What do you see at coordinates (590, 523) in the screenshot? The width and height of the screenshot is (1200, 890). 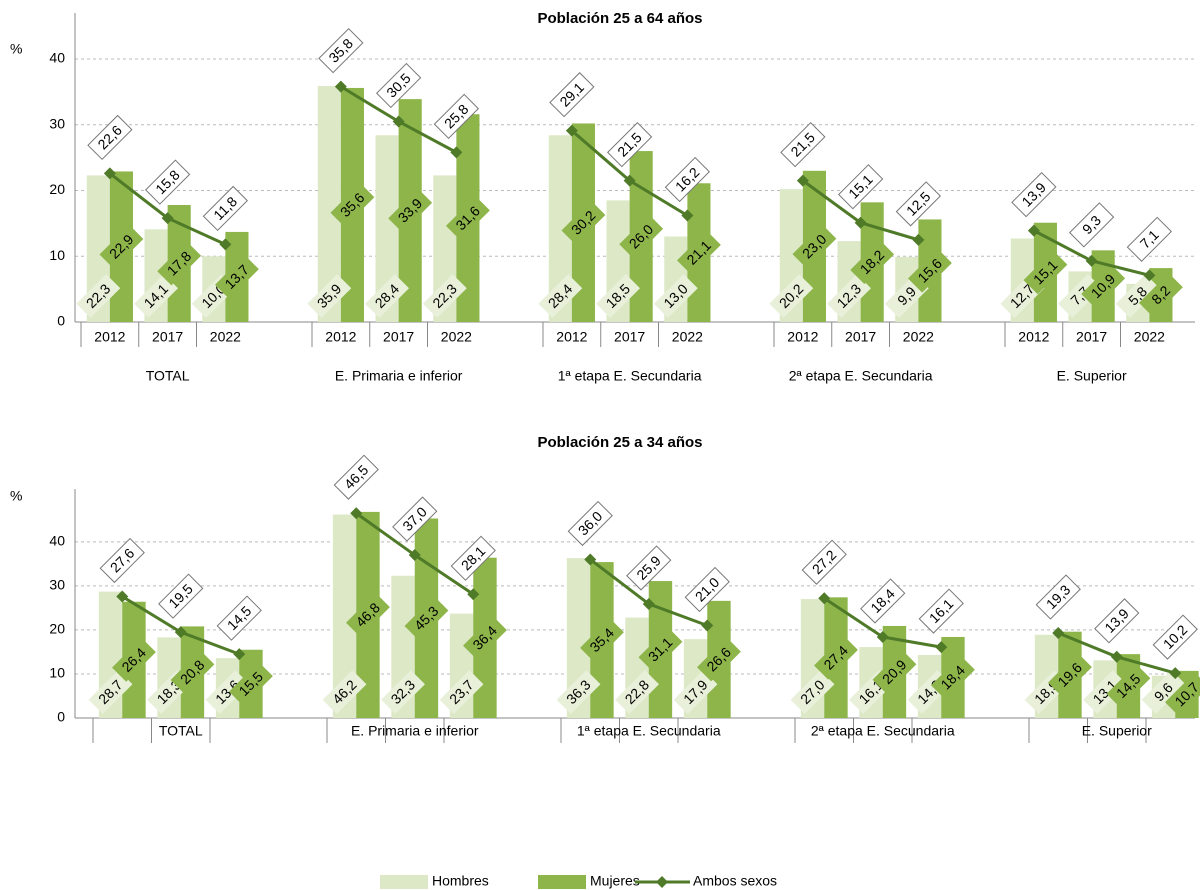 I see `value-label: 36,0` at bounding box center [590, 523].